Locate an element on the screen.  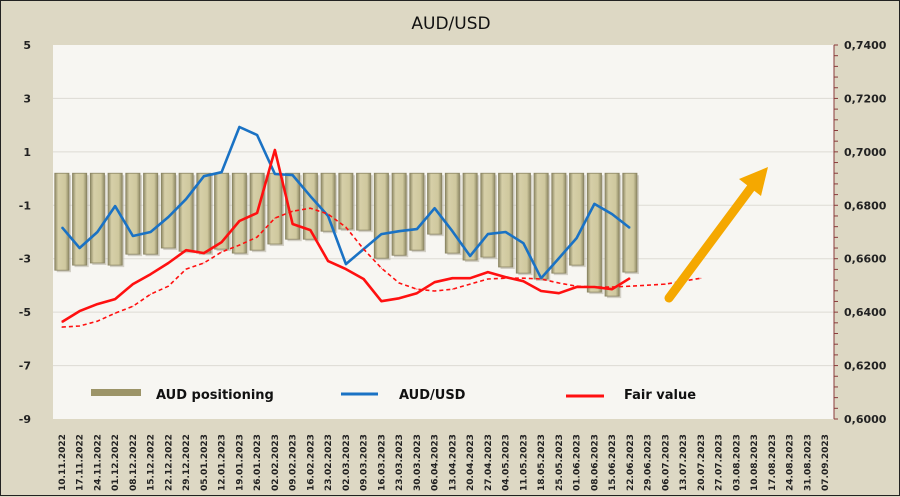
x-tick-label: 18.05.2023 is located at coordinates (542, 462).